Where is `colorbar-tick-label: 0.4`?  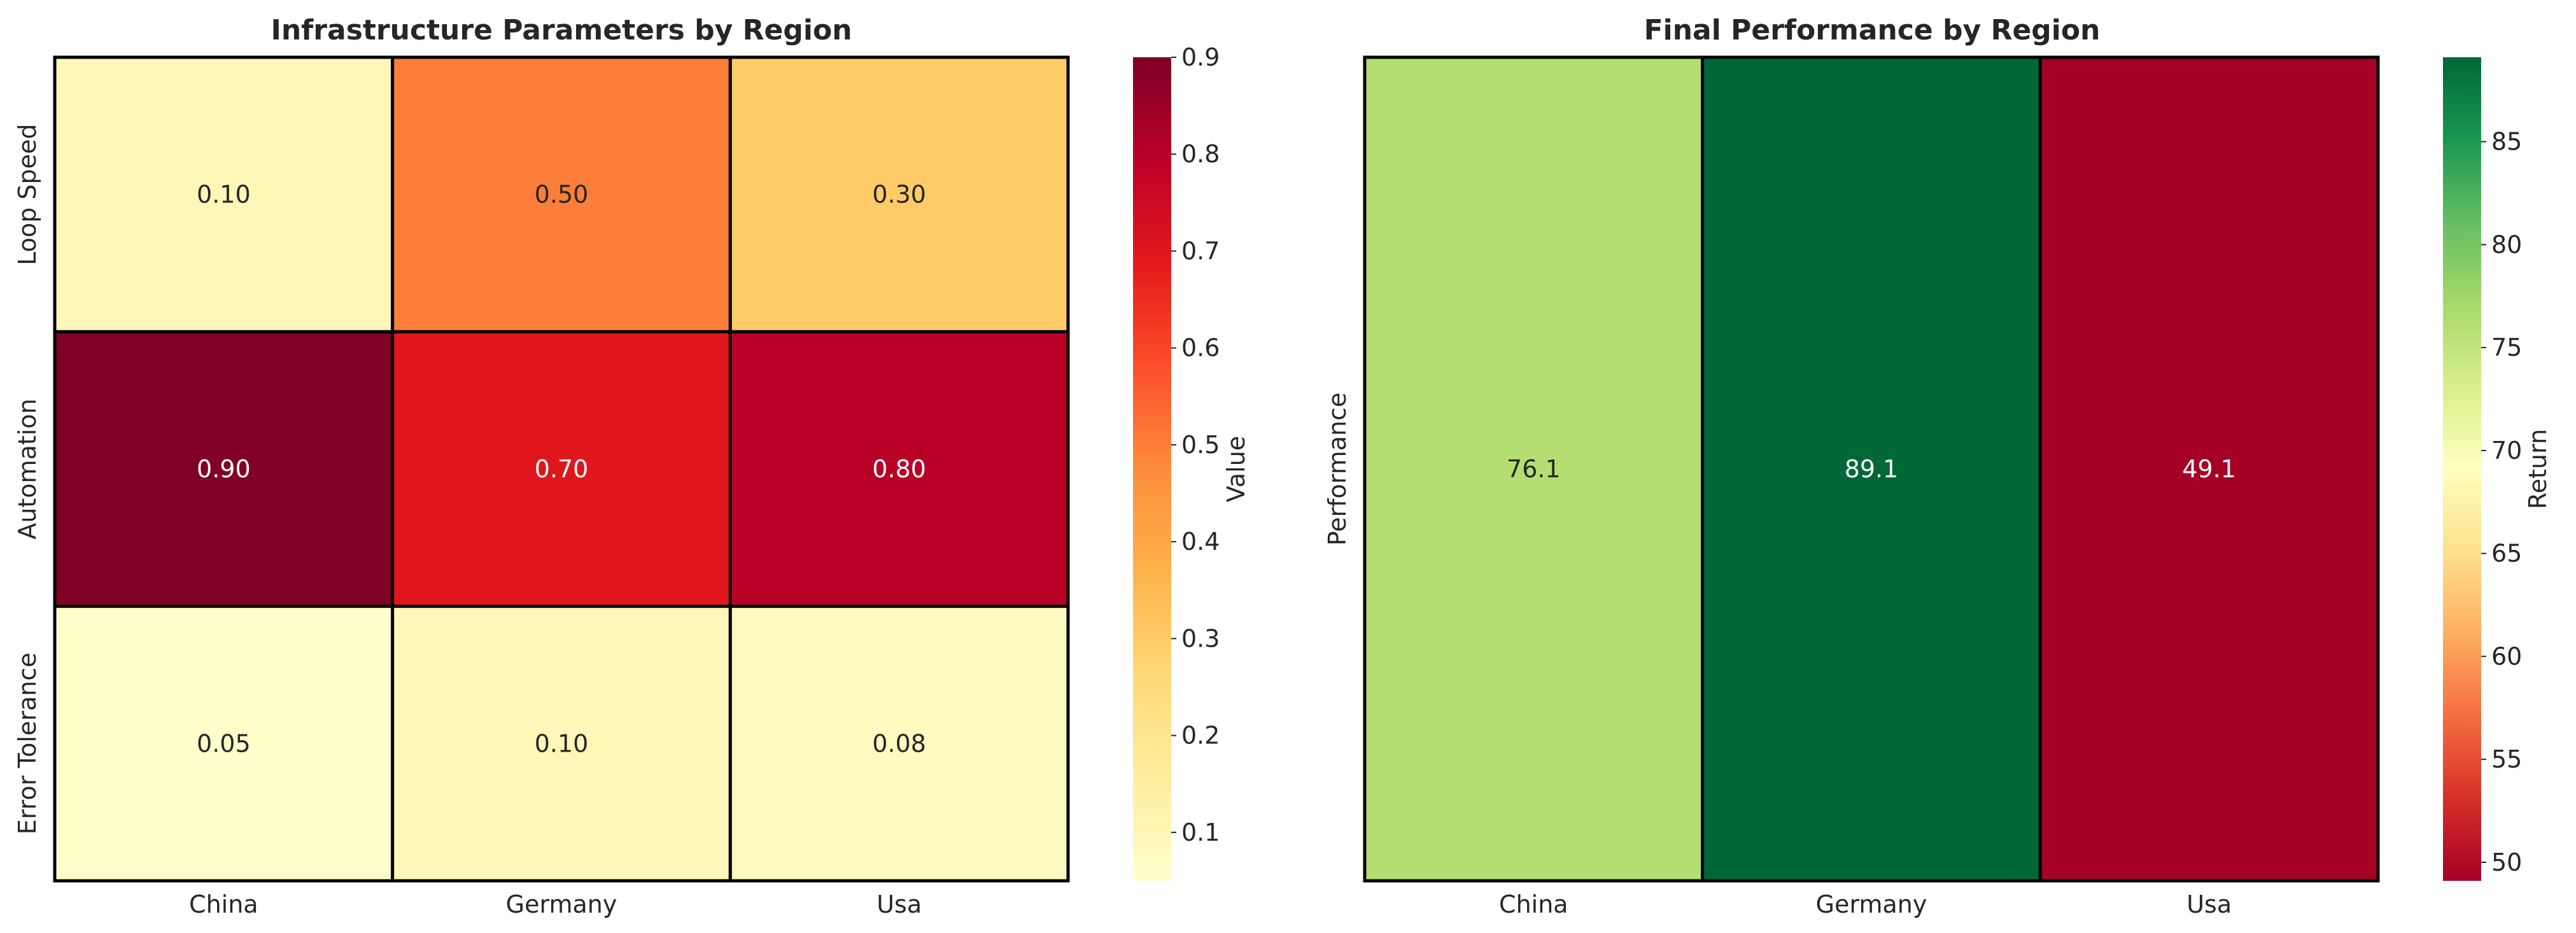
colorbar-tick-label: 0.4 is located at coordinates (1201, 542).